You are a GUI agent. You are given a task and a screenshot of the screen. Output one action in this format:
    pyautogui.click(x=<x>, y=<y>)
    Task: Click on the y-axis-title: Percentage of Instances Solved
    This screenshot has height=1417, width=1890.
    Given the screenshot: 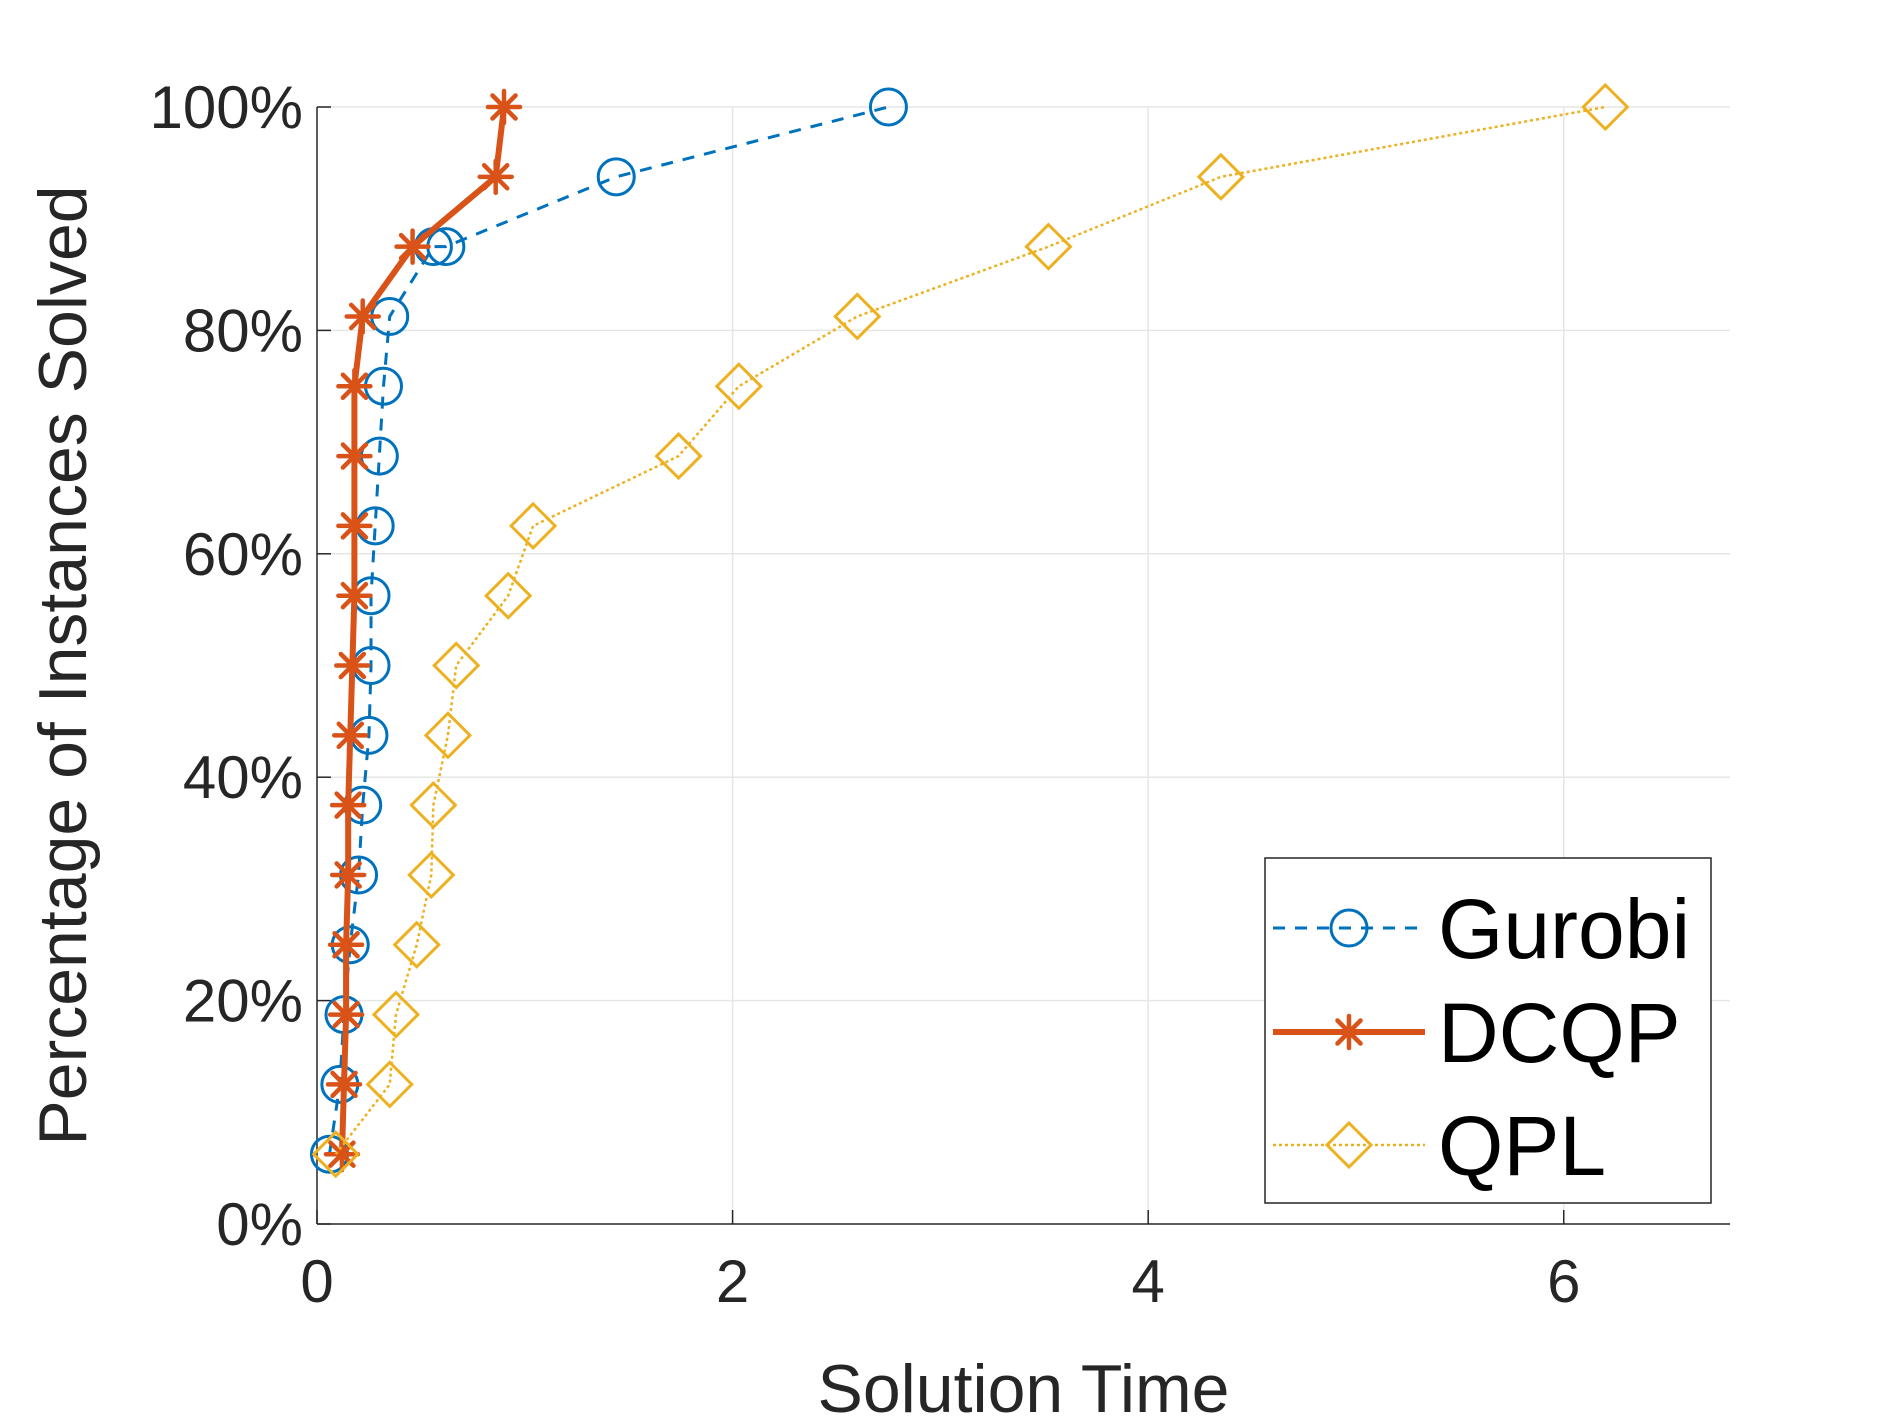 What is the action you would take?
    pyautogui.click(x=63, y=665)
    